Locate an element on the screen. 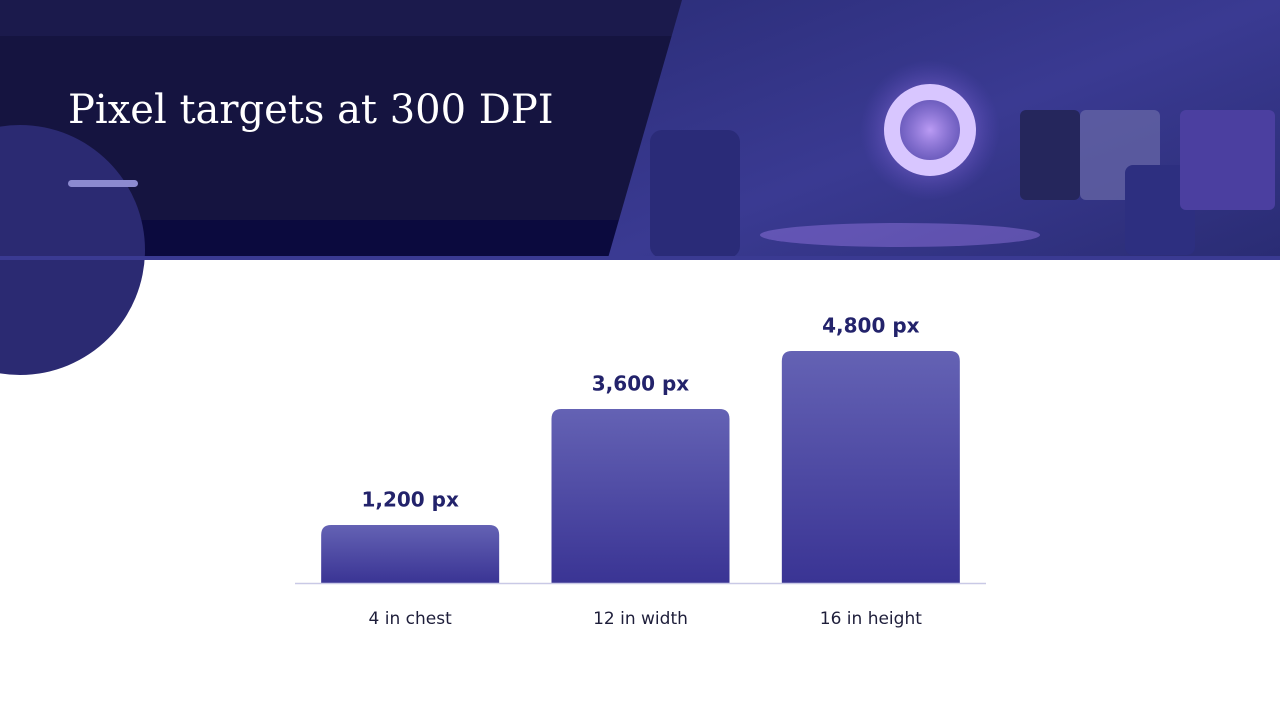 The image size is (1280, 720). value-label: 1,200 px is located at coordinates (410, 500).